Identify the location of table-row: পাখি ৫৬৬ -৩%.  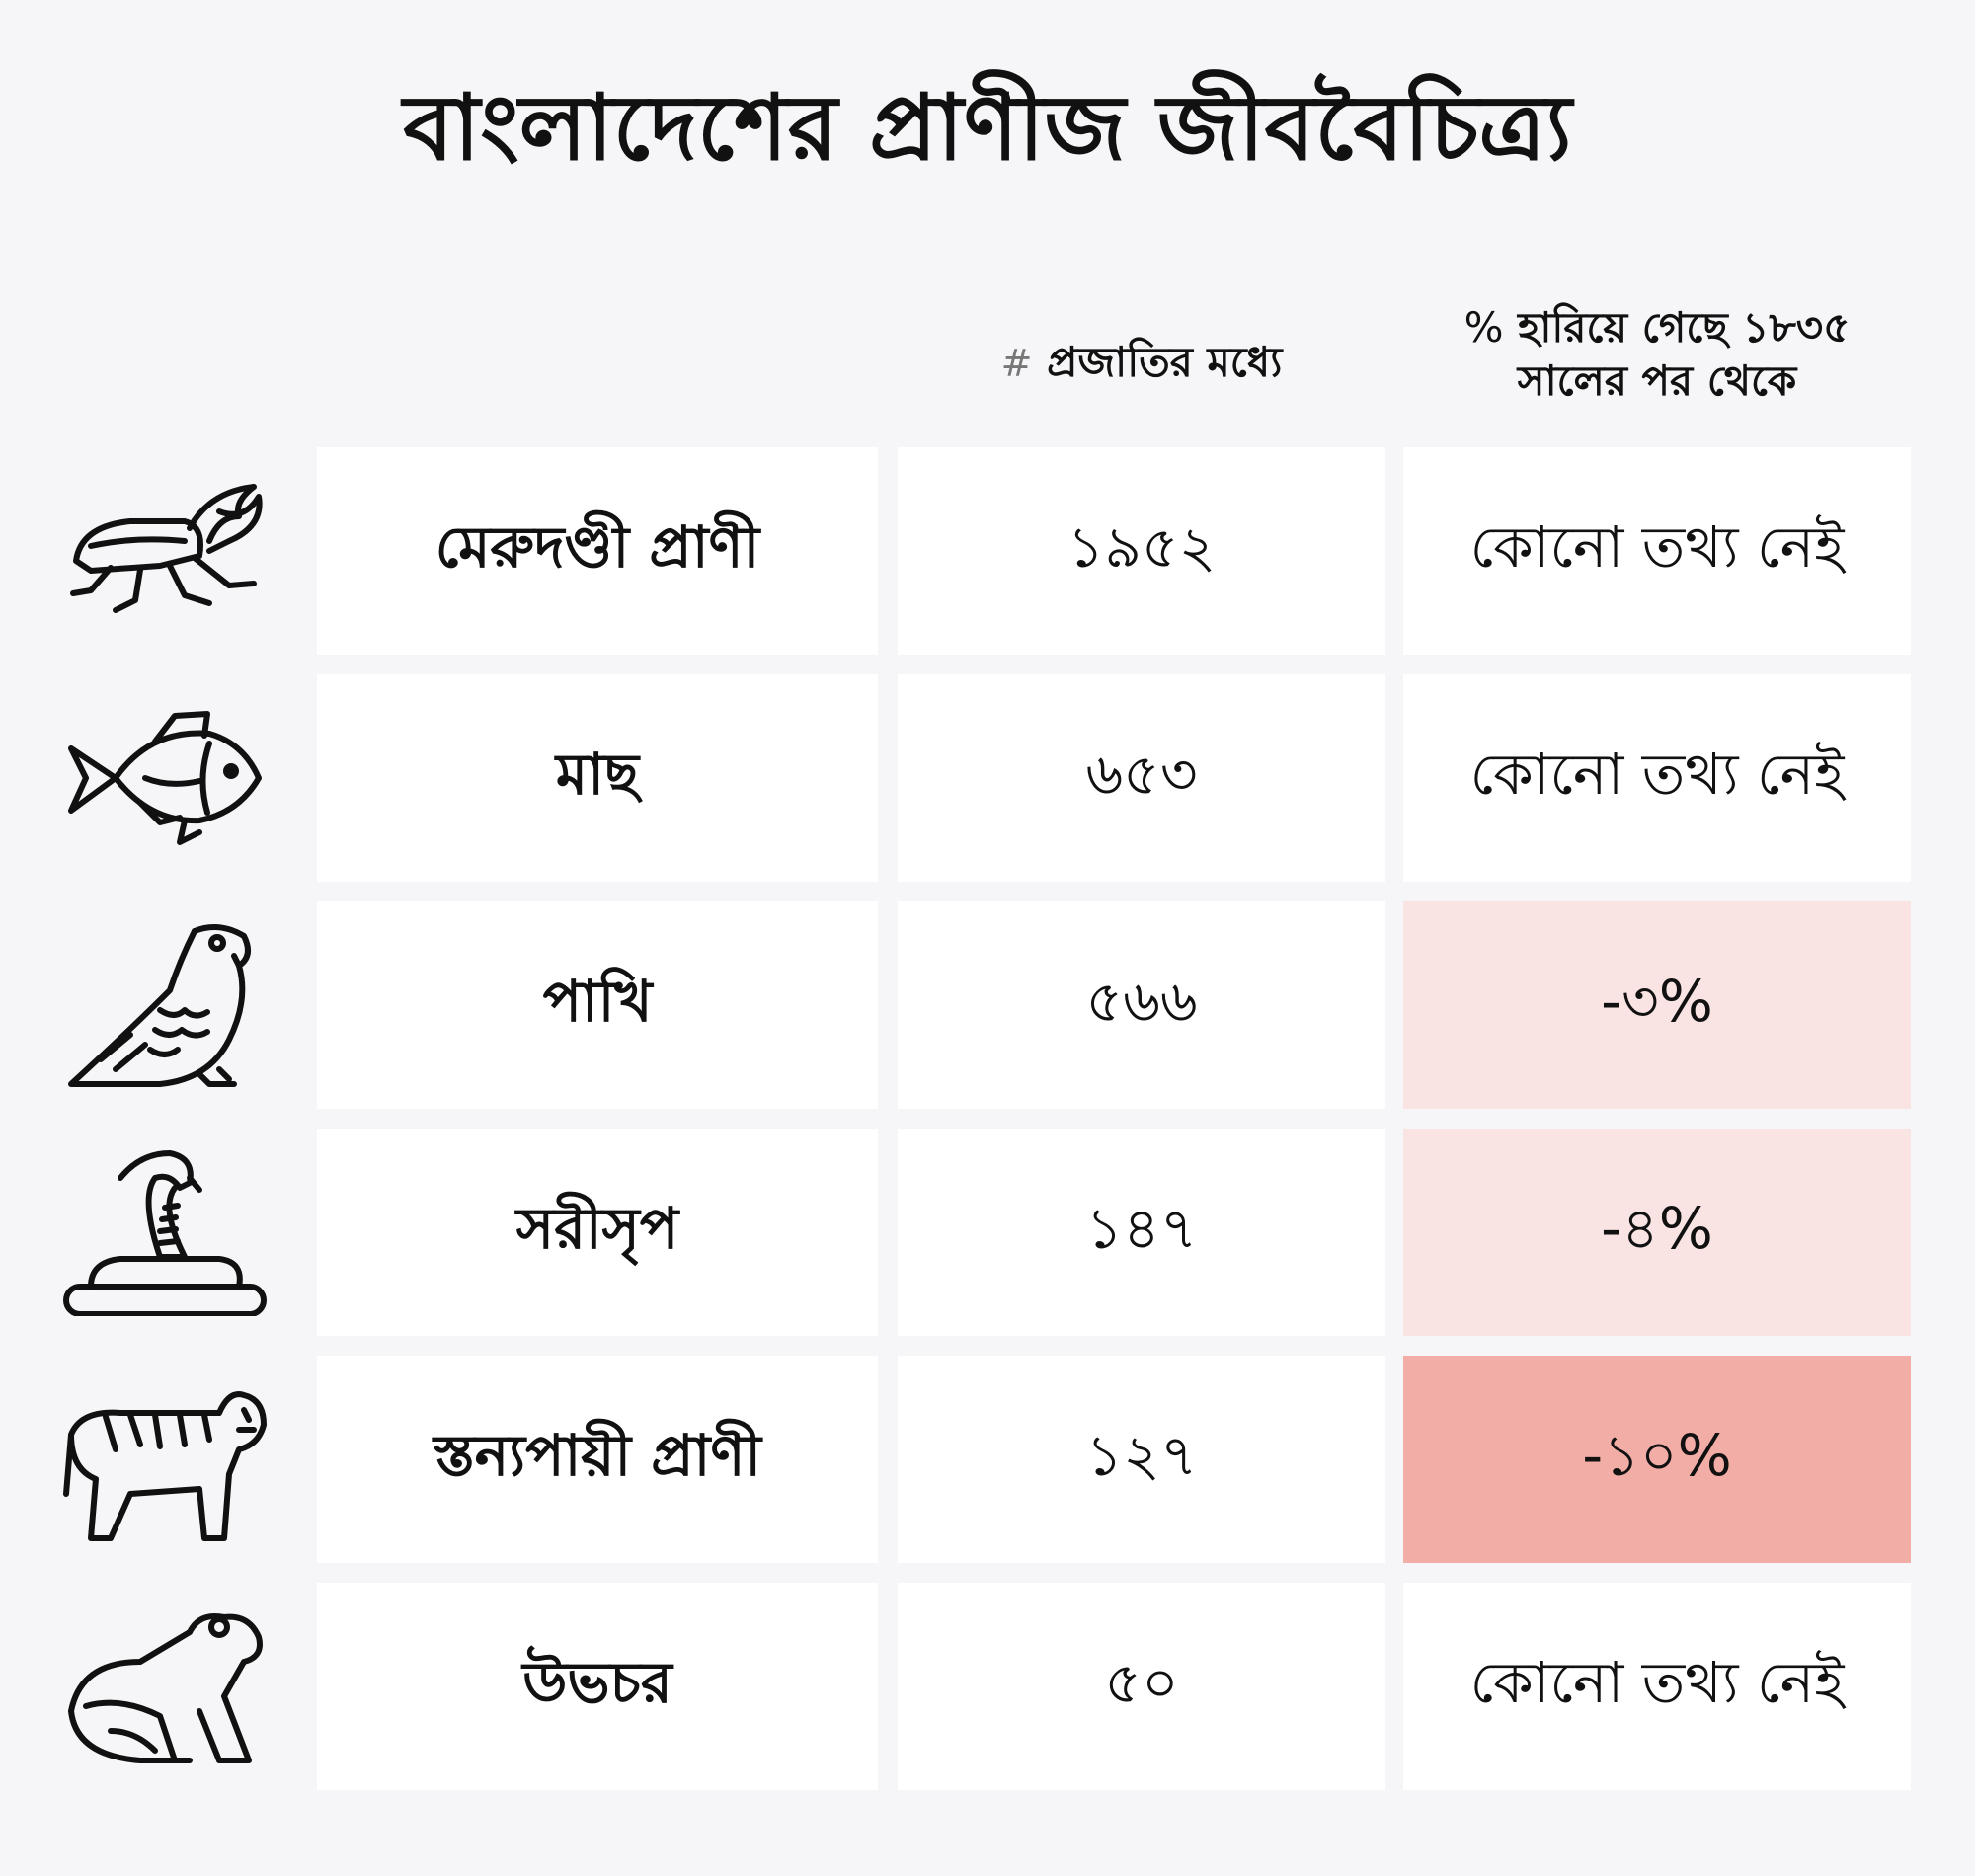
(988, 1005).